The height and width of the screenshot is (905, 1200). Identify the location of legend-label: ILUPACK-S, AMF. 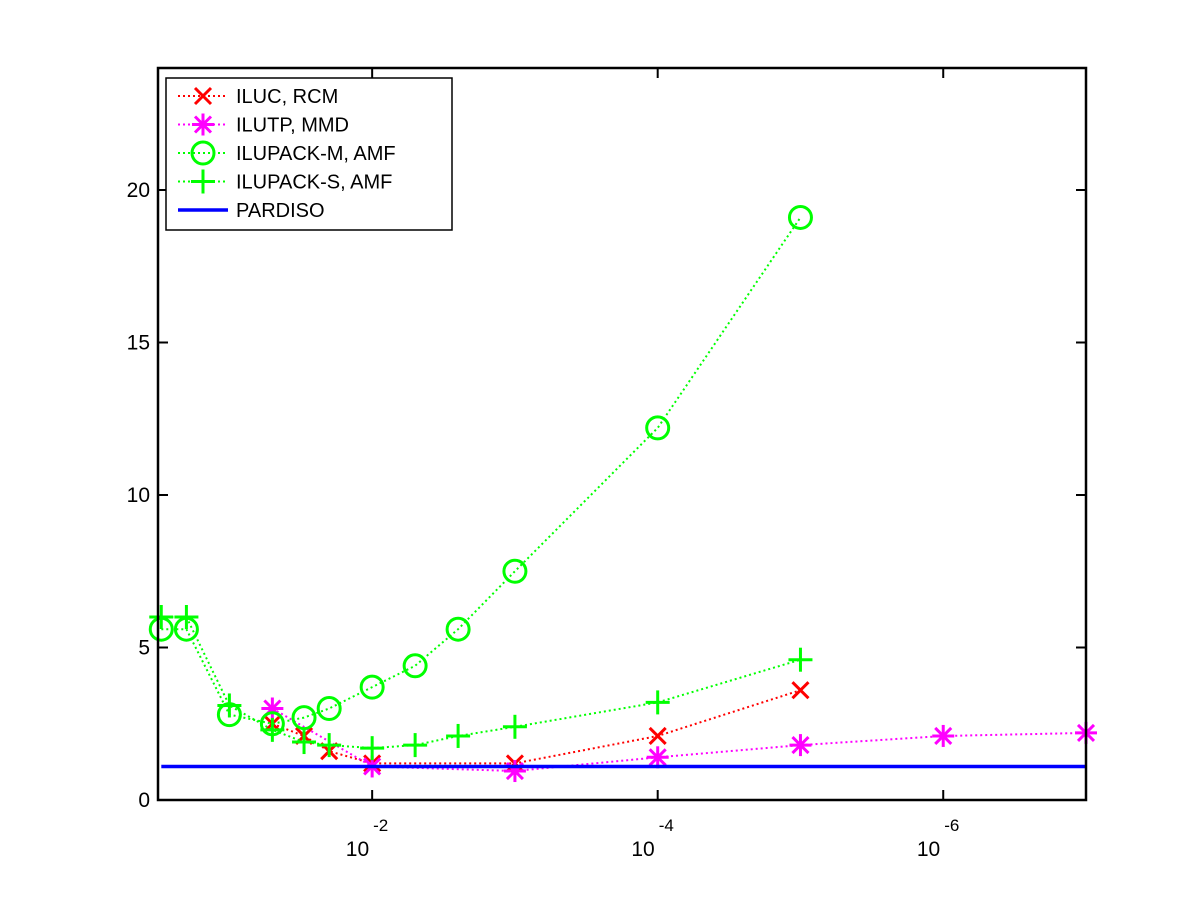
(314, 183).